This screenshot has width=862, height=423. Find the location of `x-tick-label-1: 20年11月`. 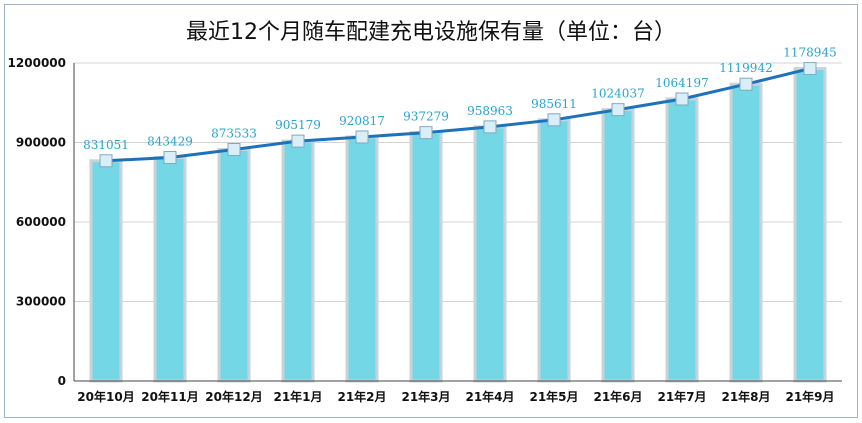

x-tick-label-1: 20年11月 is located at coordinates (169, 396).